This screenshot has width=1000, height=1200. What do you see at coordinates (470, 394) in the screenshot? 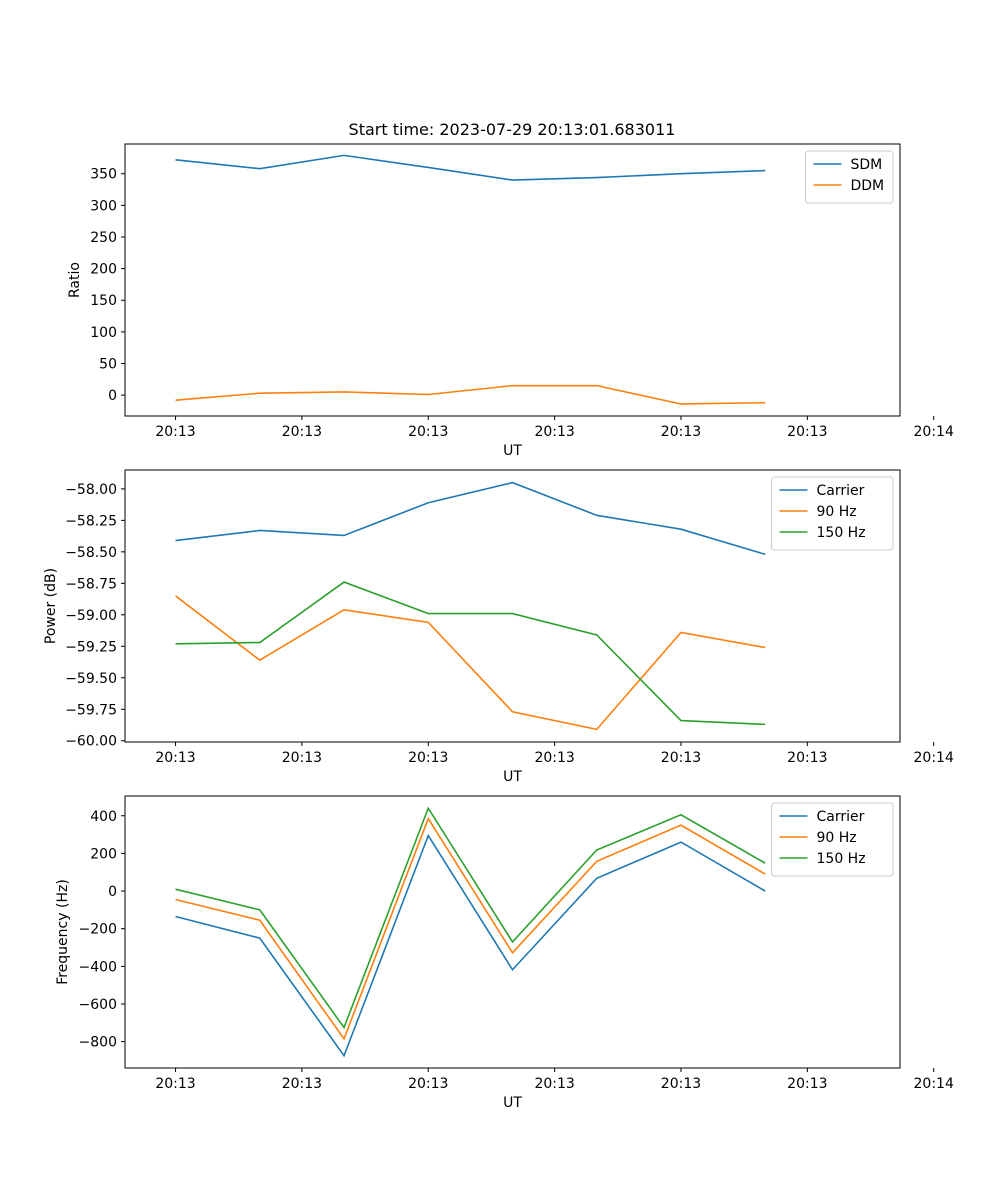
I see `ratio-series-ddm-line` at bounding box center [470, 394].